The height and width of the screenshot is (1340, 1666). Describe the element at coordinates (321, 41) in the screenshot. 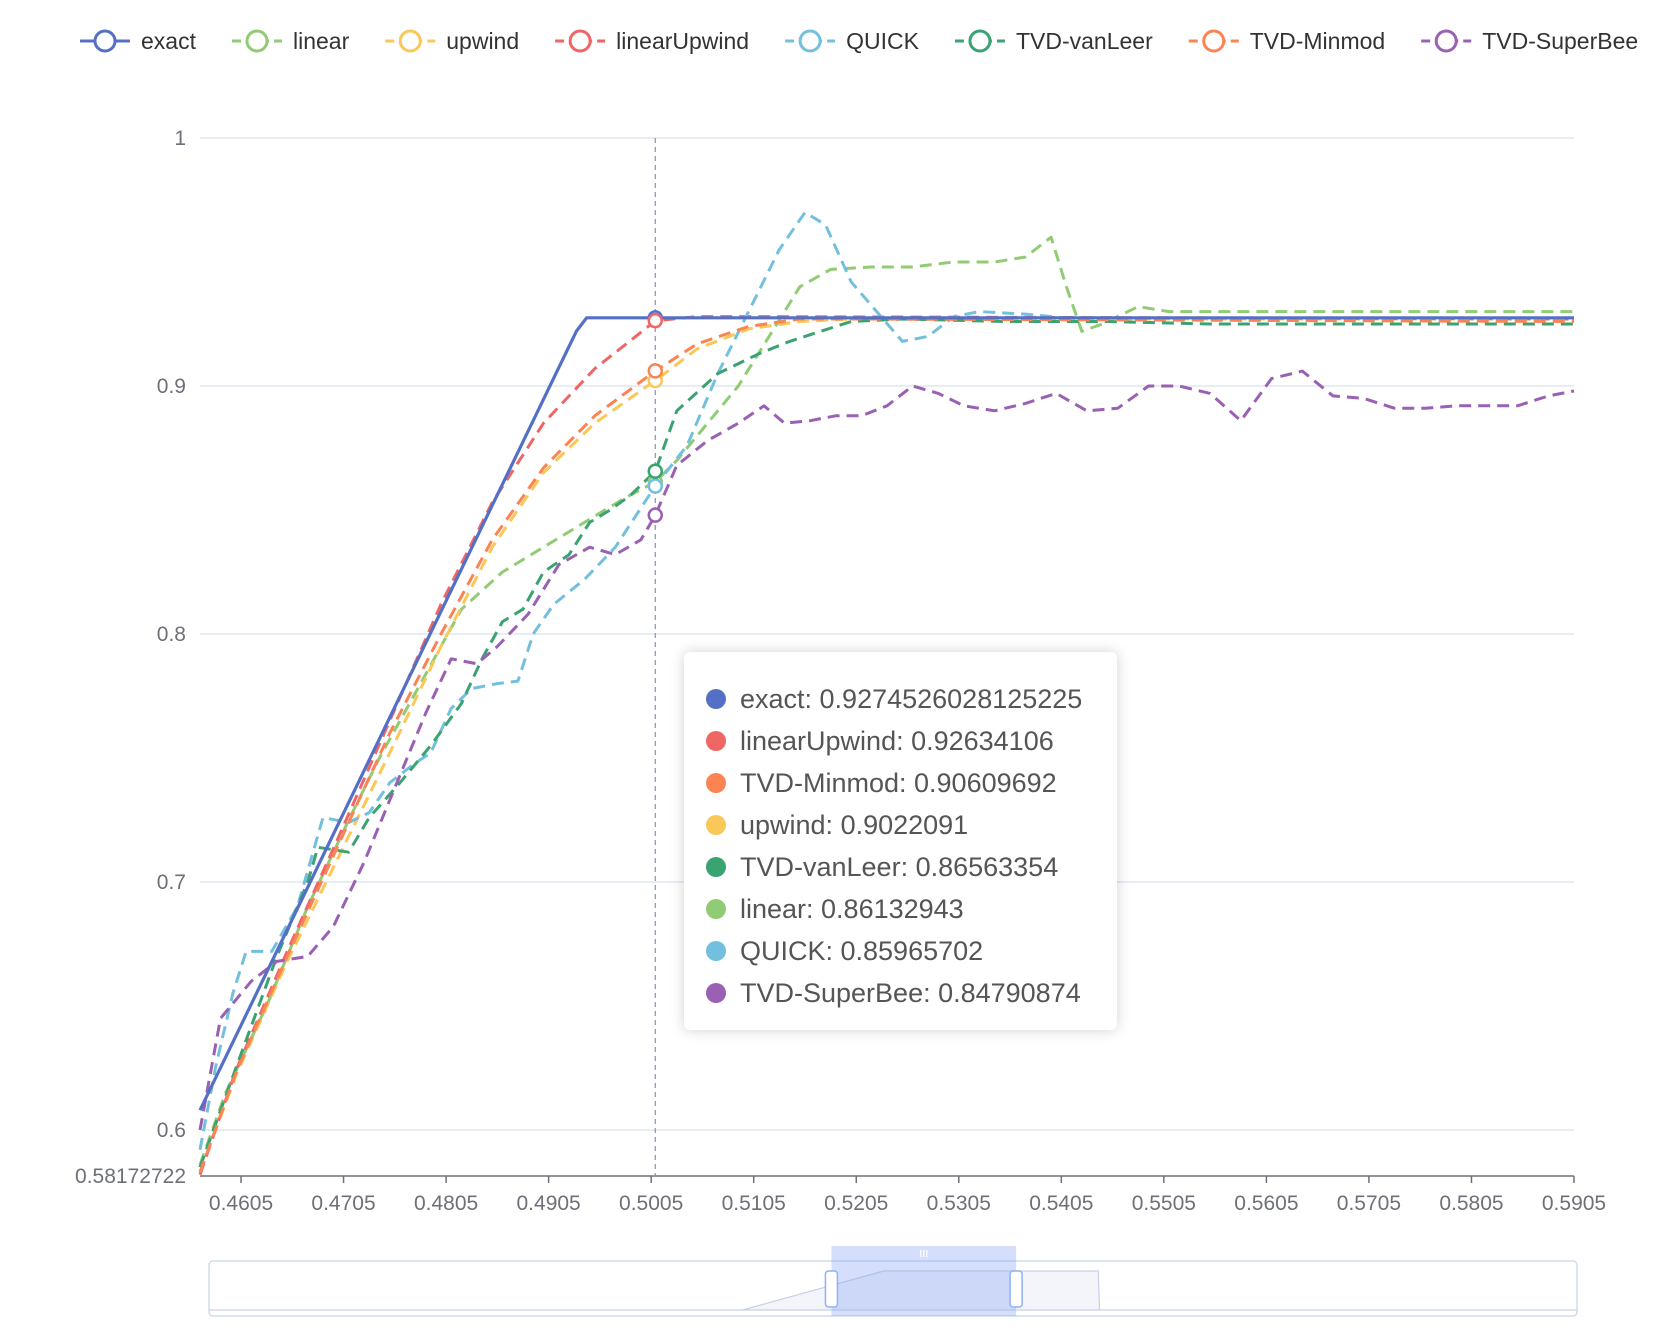

I see `legend-label: linear` at that location.